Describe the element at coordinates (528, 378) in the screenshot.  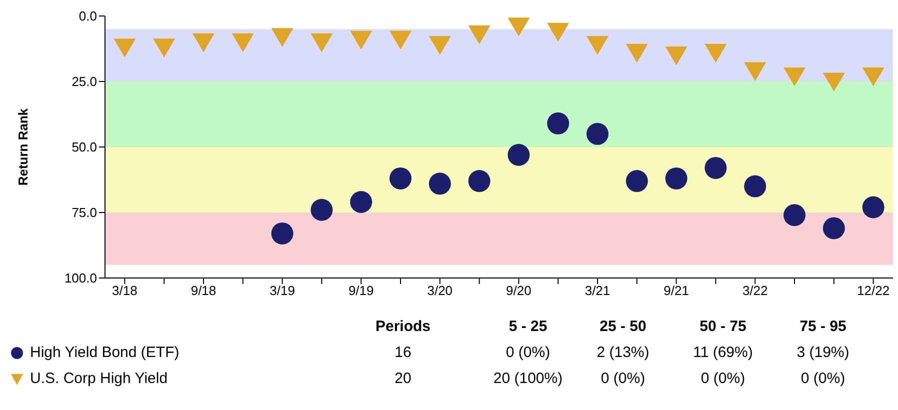
I see `text: 20 (100%)` at that location.